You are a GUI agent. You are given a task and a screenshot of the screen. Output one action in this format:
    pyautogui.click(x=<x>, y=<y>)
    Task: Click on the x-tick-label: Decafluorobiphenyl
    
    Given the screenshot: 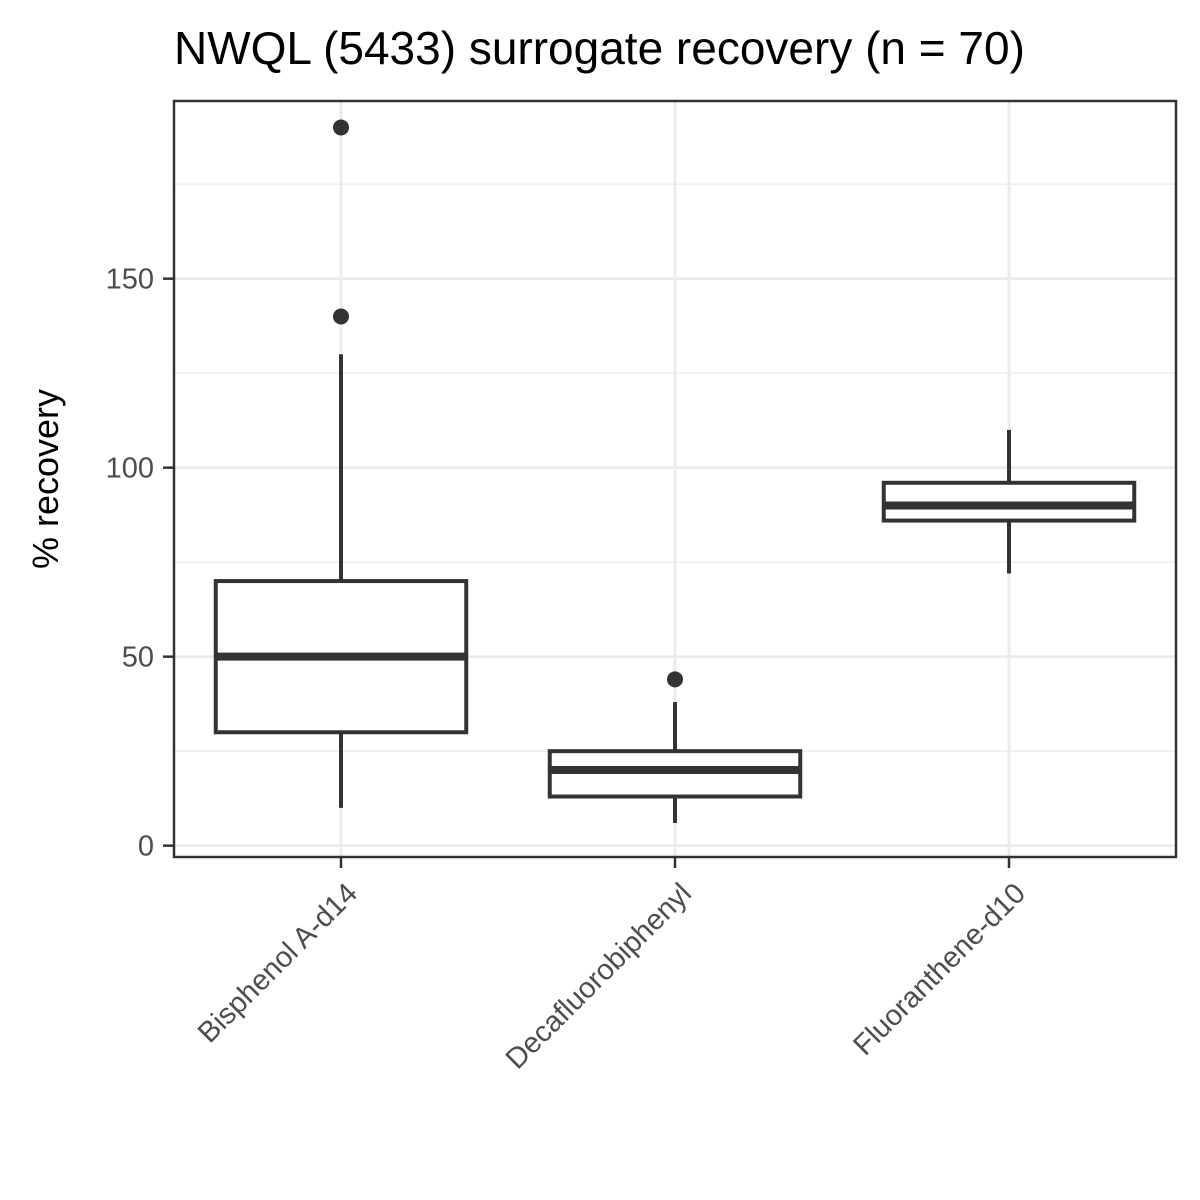 What is the action you would take?
    pyautogui.click(x=599, y=976)
    